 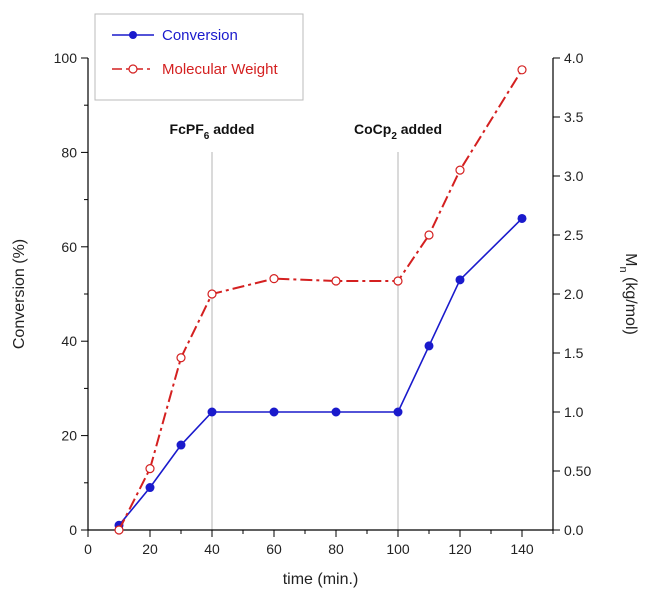 I want to click on annotation-label-0: FcPF6 added, so click(x=212, y=131).